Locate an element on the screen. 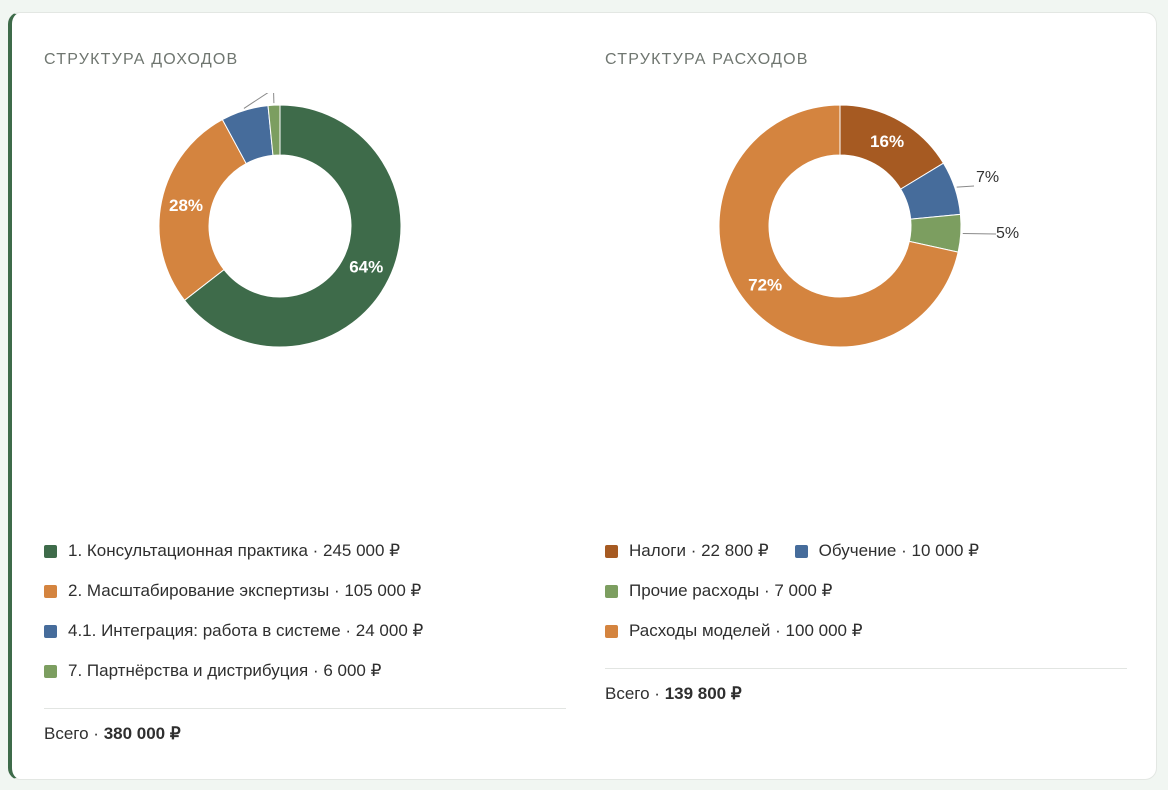 The width and height of the screenshot is (1168, 790). income-legend-item-3: 7. Партнёрства и дистрибуция · 6 000 ₽ is located at coordinates (212, 671).